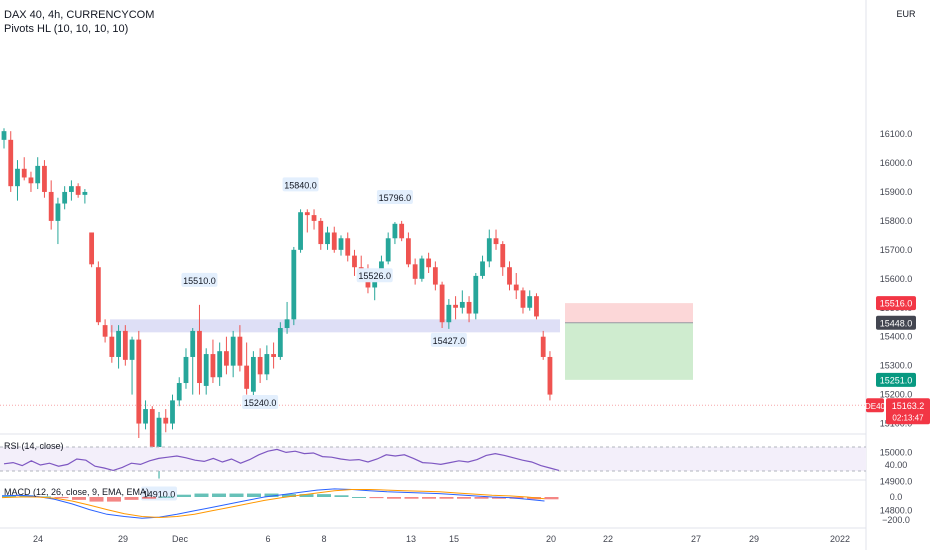 This screenshot has height=550, width=932. Describe the element at coordinates (629, 351) in the screenshot. I see `take-profit-zone` at that location.